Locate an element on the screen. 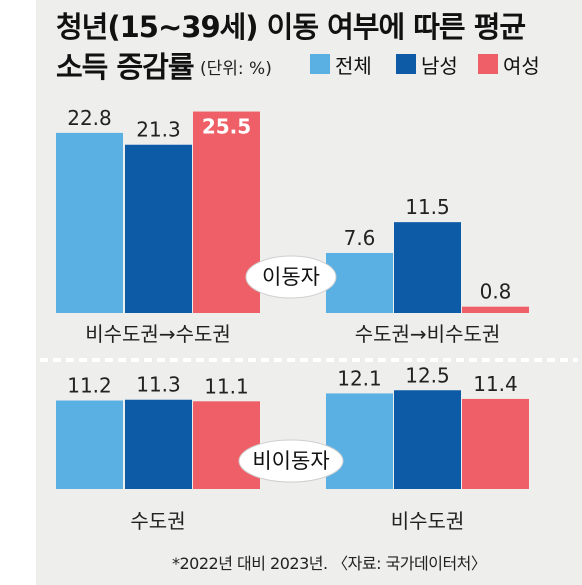 The width and height of the screenshot is (582, 585). panel-badge-movers is located at coordinates (291, 277).